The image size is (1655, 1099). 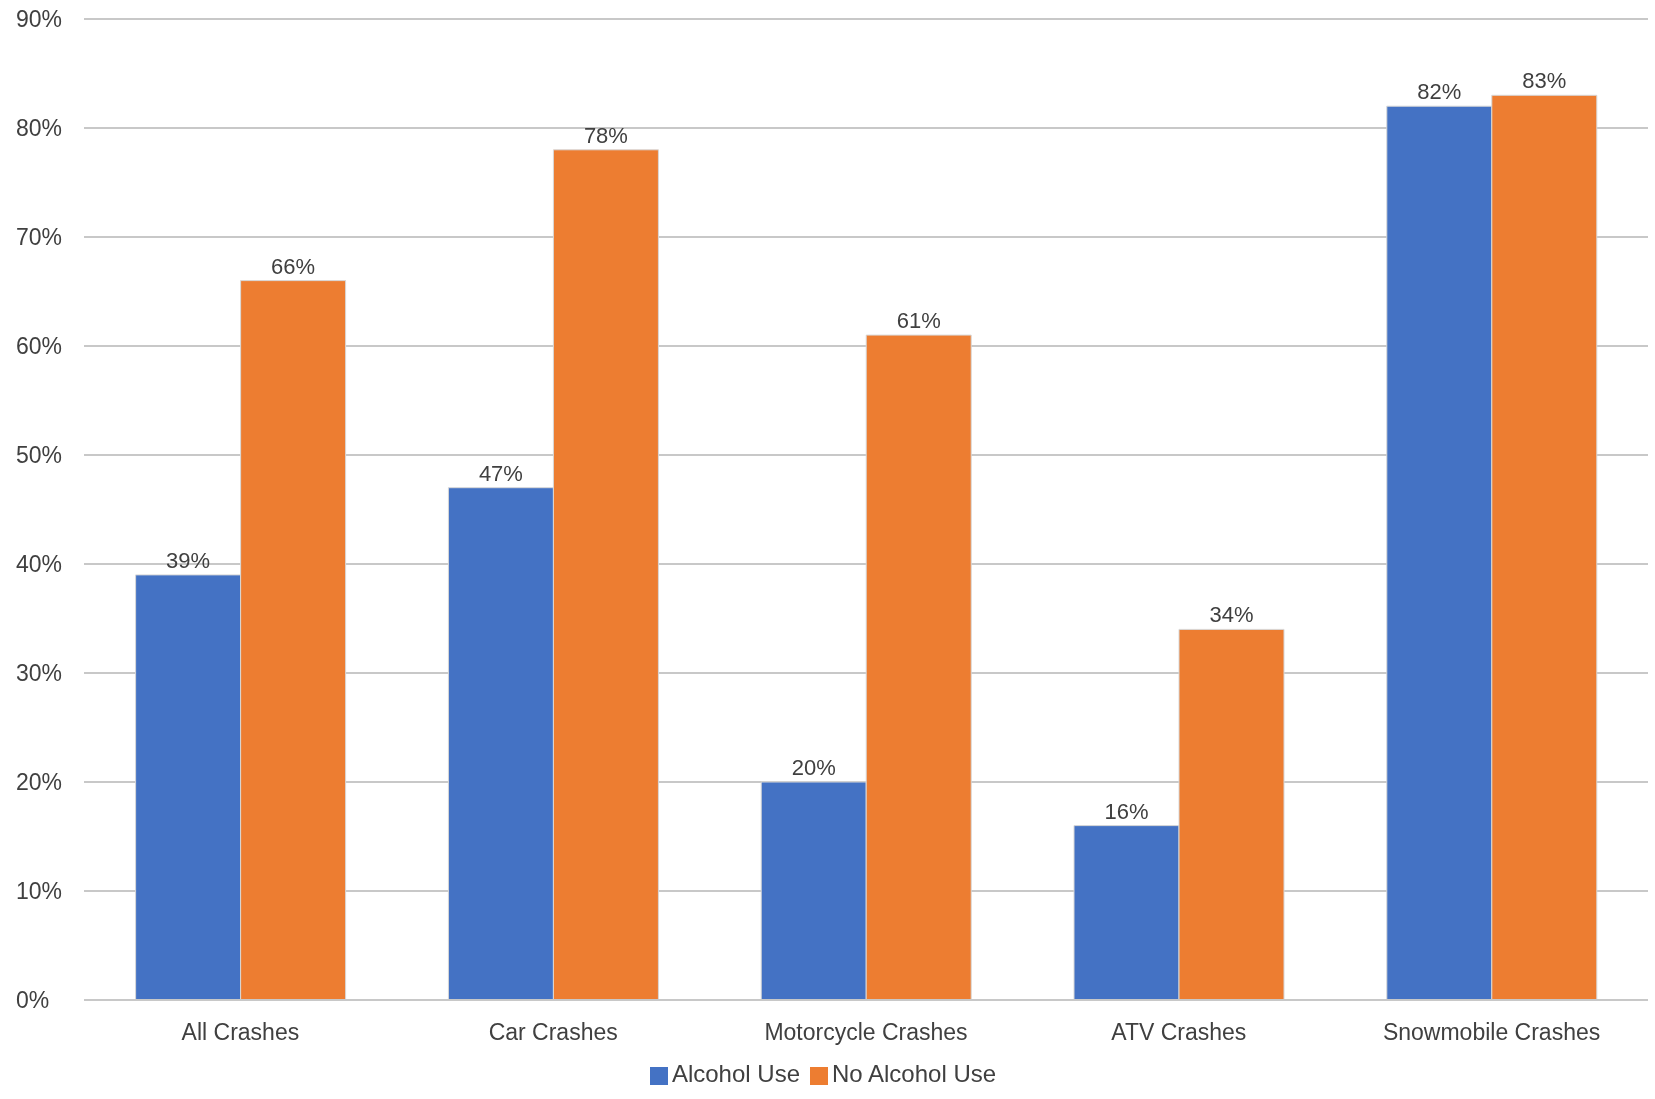 I want to click on x-tick-label: Car Crashes, so click(x=553, y=1032).